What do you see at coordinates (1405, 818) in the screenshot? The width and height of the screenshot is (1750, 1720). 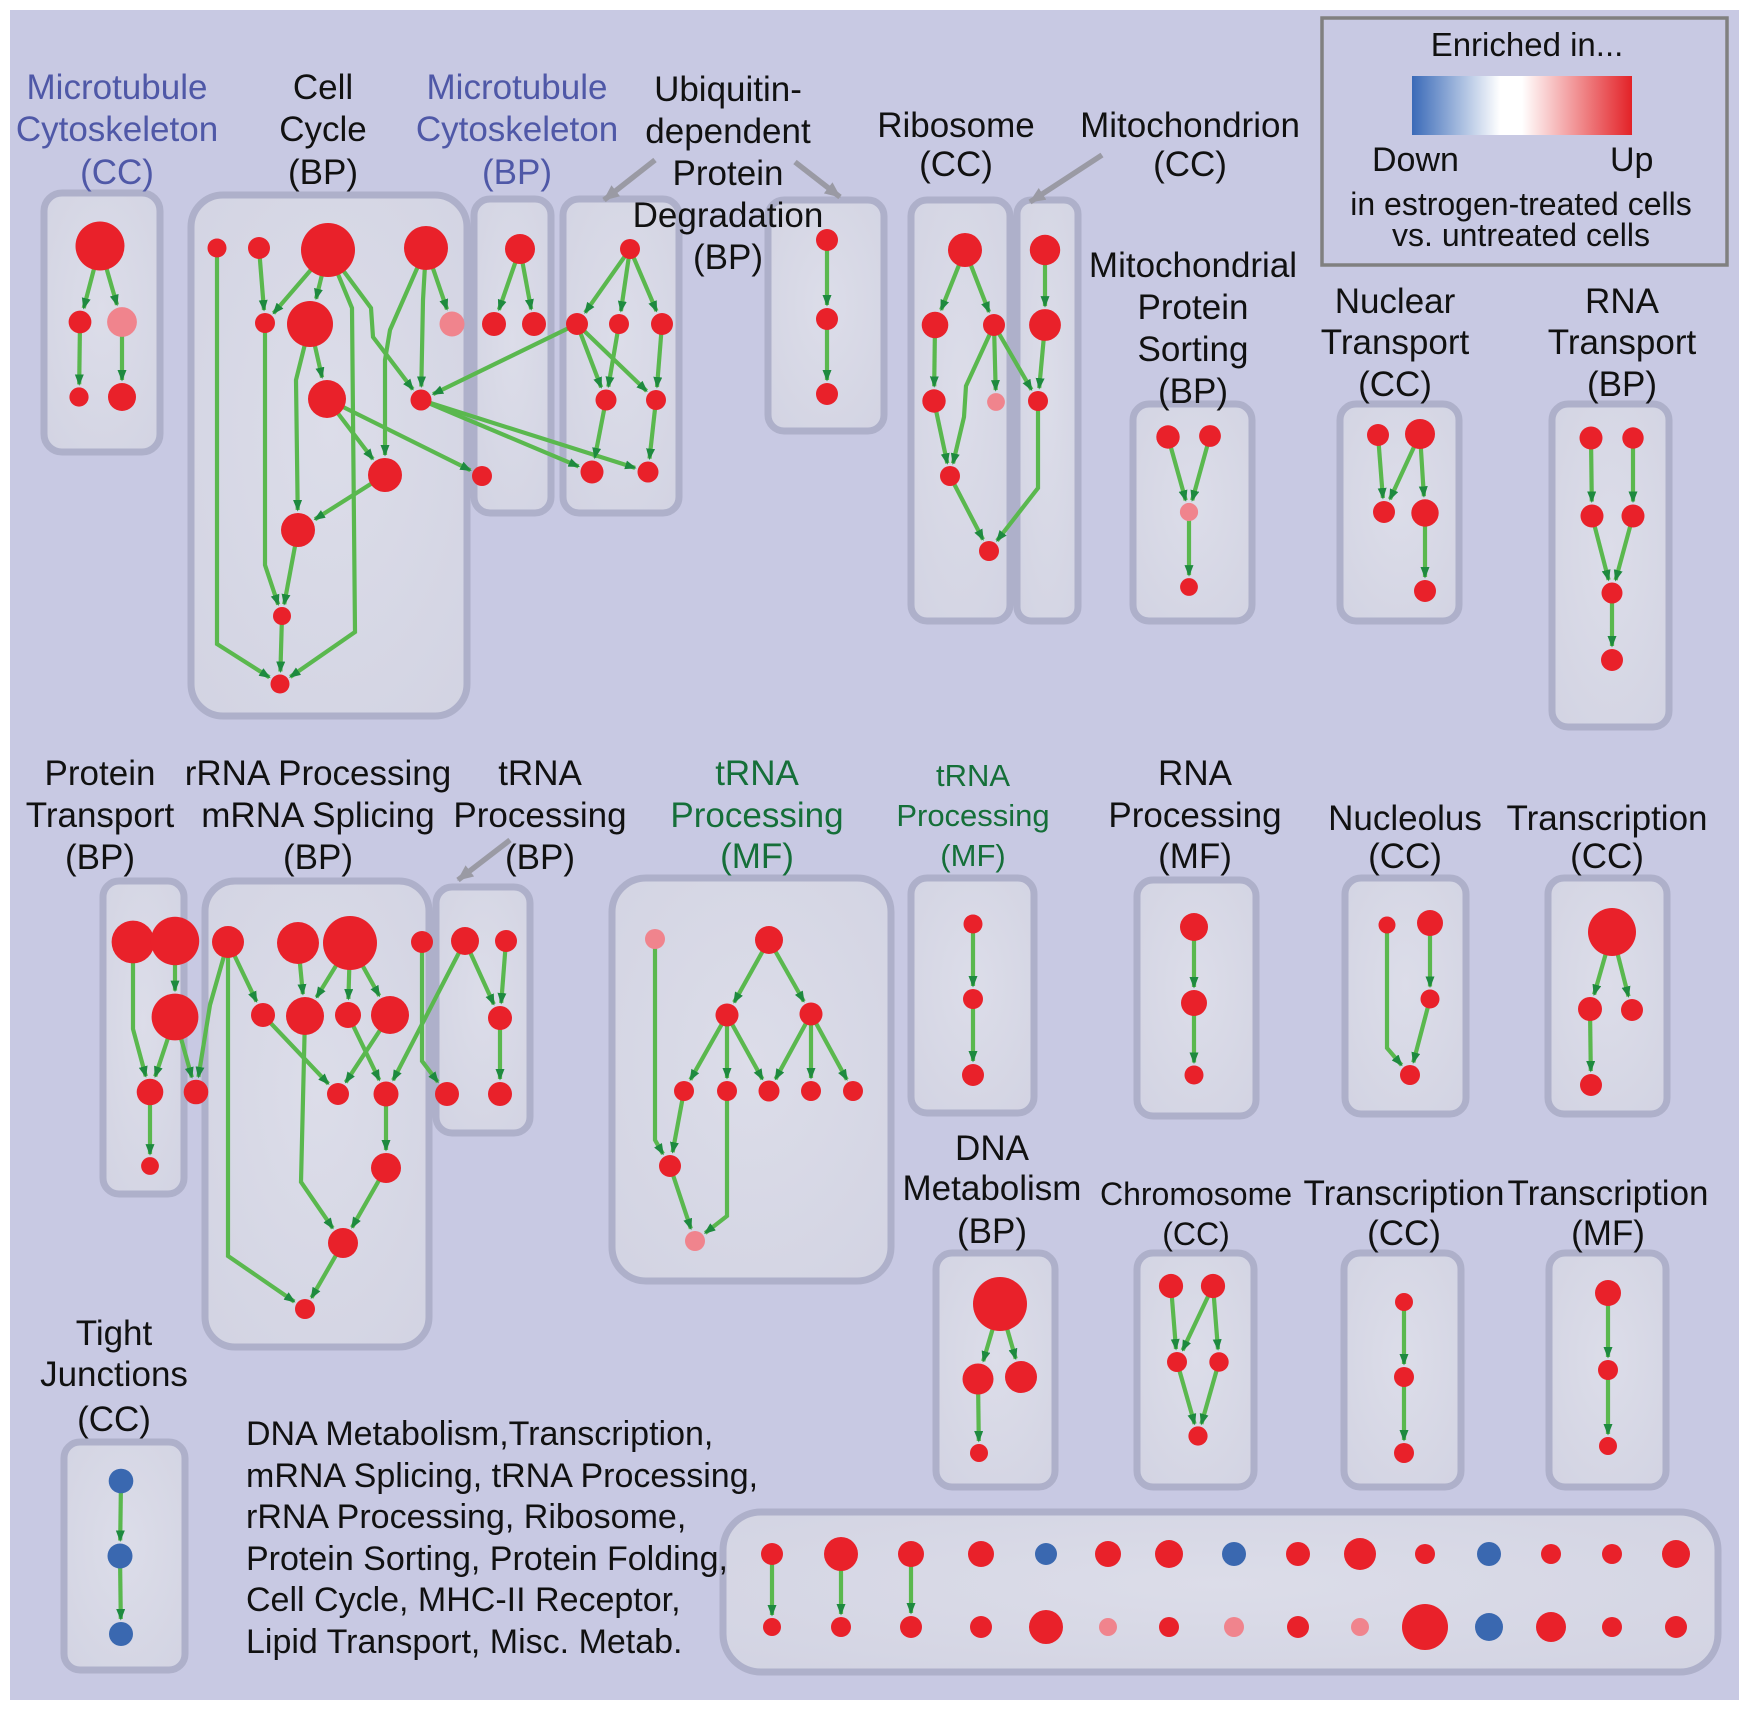 I see `svg-text: Nucleolus` at bounding box center [1405, 818].